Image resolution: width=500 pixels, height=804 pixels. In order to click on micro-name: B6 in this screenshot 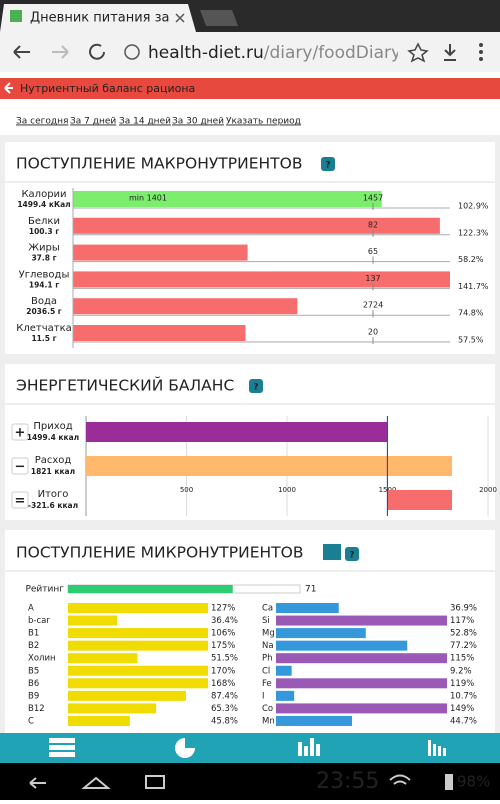, I will do `click(33, 684)`.